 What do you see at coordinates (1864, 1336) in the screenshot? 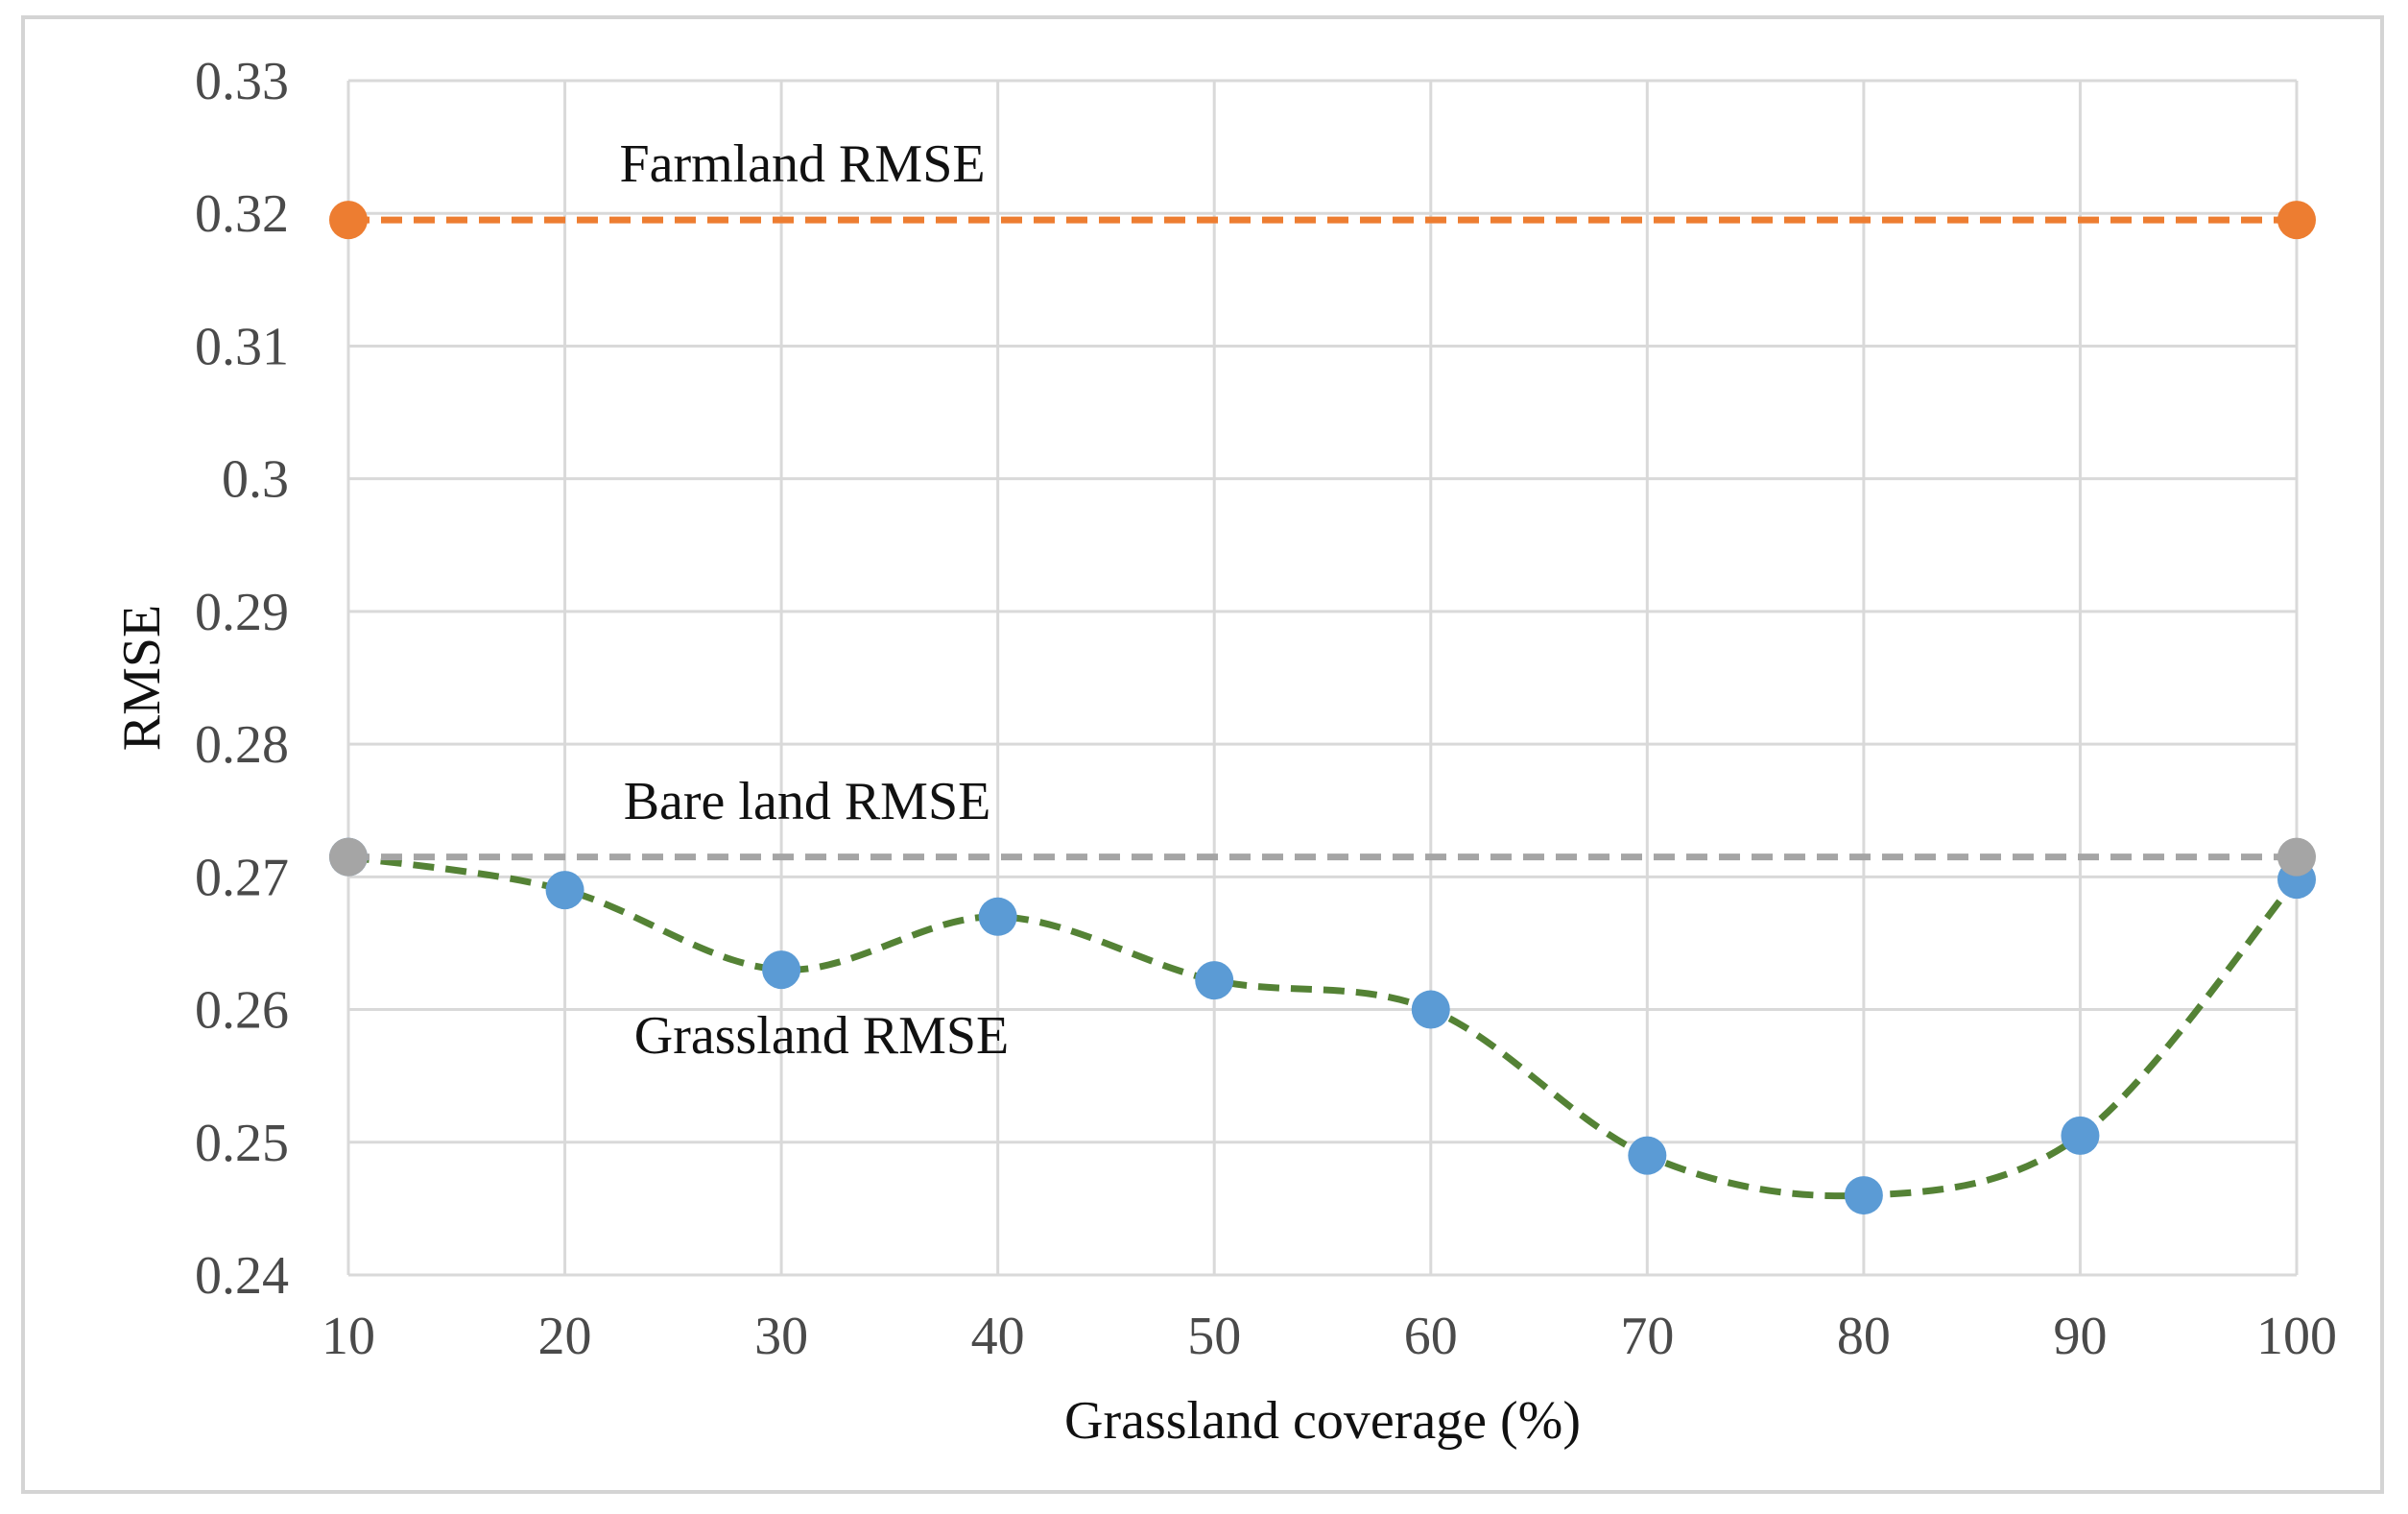
I see `x-tick-label: 80` at bounding box center [1864, 1336].